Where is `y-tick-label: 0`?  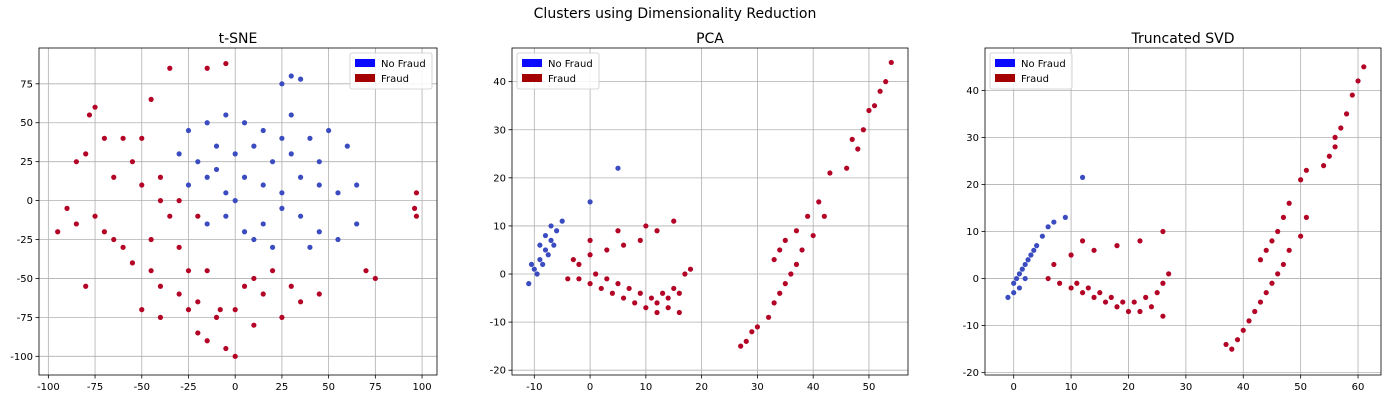
y-tick-label: 0 is located at coordinates (503, 275).